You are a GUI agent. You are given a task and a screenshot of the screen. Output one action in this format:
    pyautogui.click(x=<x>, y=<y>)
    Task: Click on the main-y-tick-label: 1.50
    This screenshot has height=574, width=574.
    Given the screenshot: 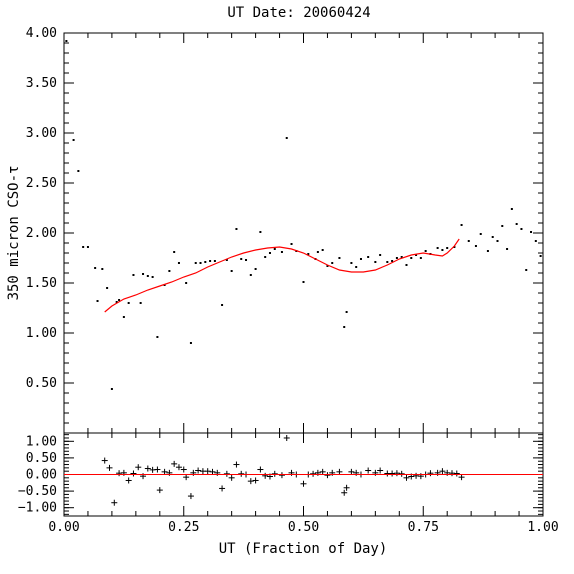 What is the action you would take?
    pyautogui.click(x=41, y=283)
    